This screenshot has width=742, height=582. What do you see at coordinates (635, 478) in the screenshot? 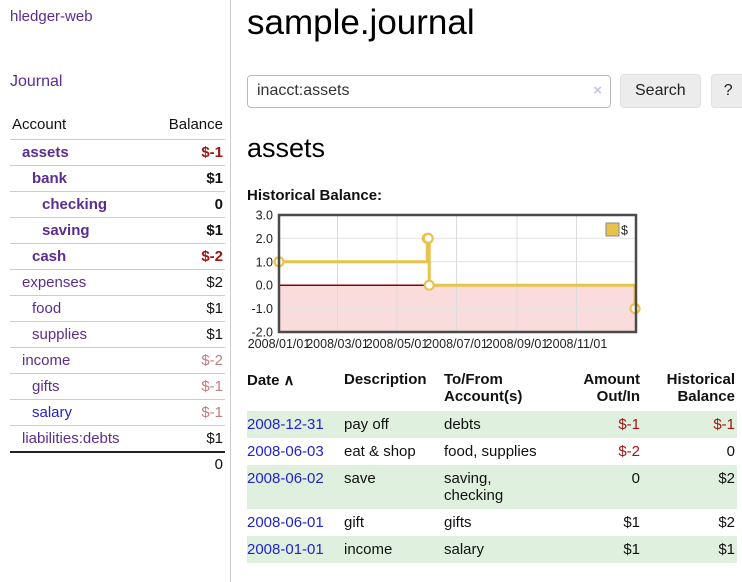
I see `transaction-amount: 0` at bounding box center [635, 478].